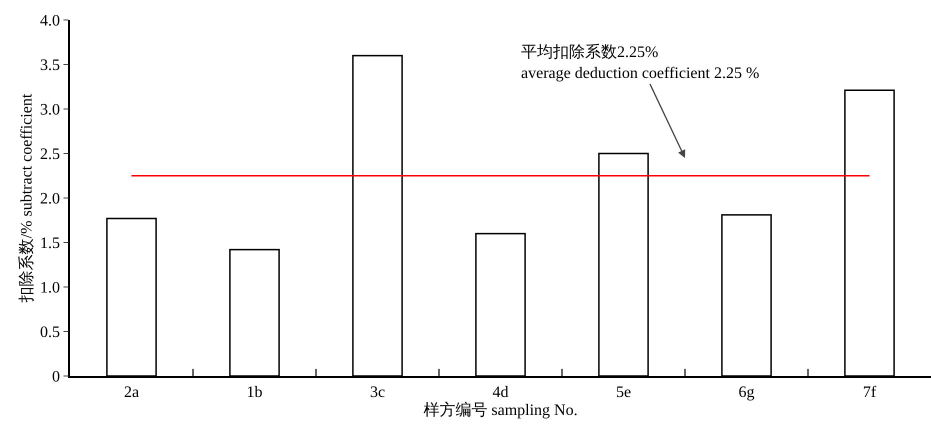 Image resolution: width=931 pixels, height=425 pixels. What do you see at coordinates (500, 392) in the screenshot?
I see `x-tick-label: 4d` at bounding box center [500, 392].